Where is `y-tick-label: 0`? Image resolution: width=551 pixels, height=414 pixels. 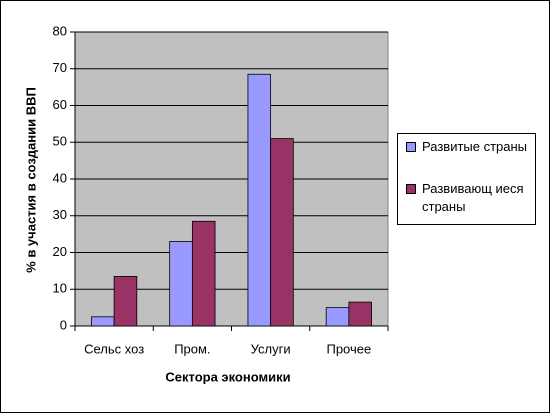 y-tick-label: 0 is located at coordinates (63, 324).